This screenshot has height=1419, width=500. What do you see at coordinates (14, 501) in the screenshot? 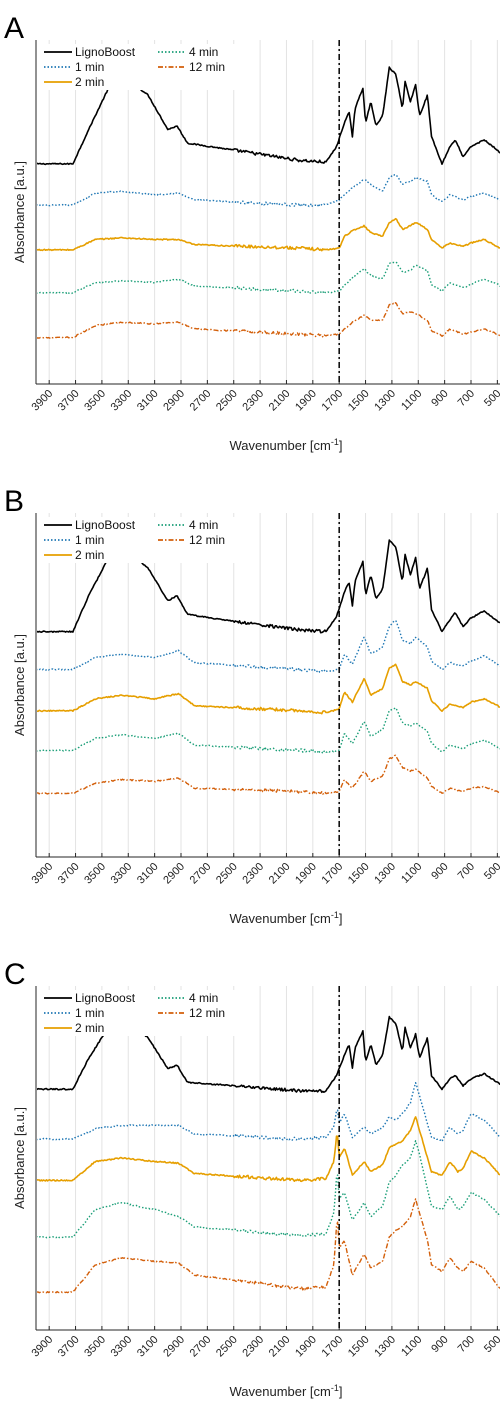
I see `panel-letter: B` at bounding box center [14, 501].